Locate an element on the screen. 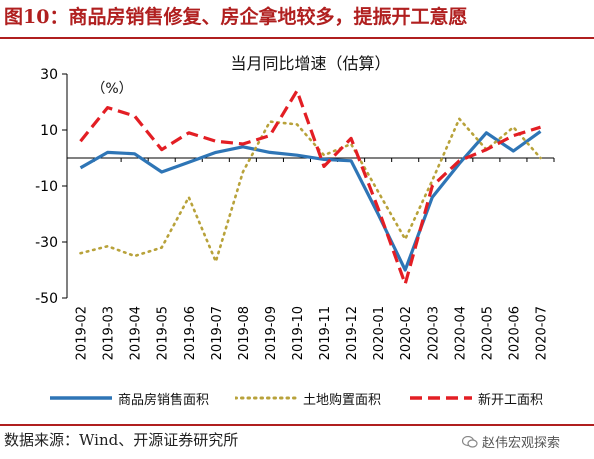 The image size is (594, 459). chart-legend: 商品房销售面积 土地购置面积 新开工面积 is located at coordinates (310, 398).